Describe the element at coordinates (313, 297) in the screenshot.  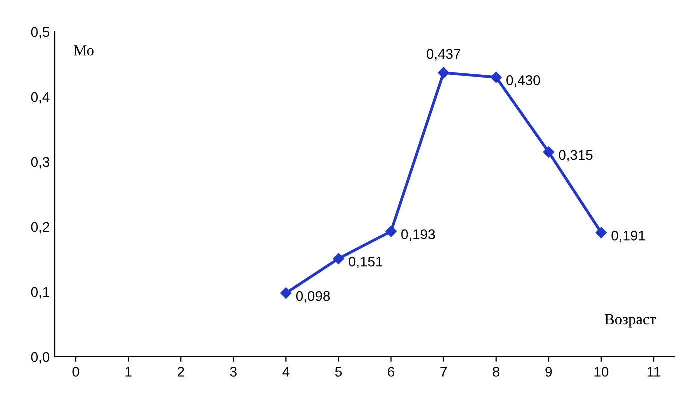
I see `data-label: 0,098` at that location.